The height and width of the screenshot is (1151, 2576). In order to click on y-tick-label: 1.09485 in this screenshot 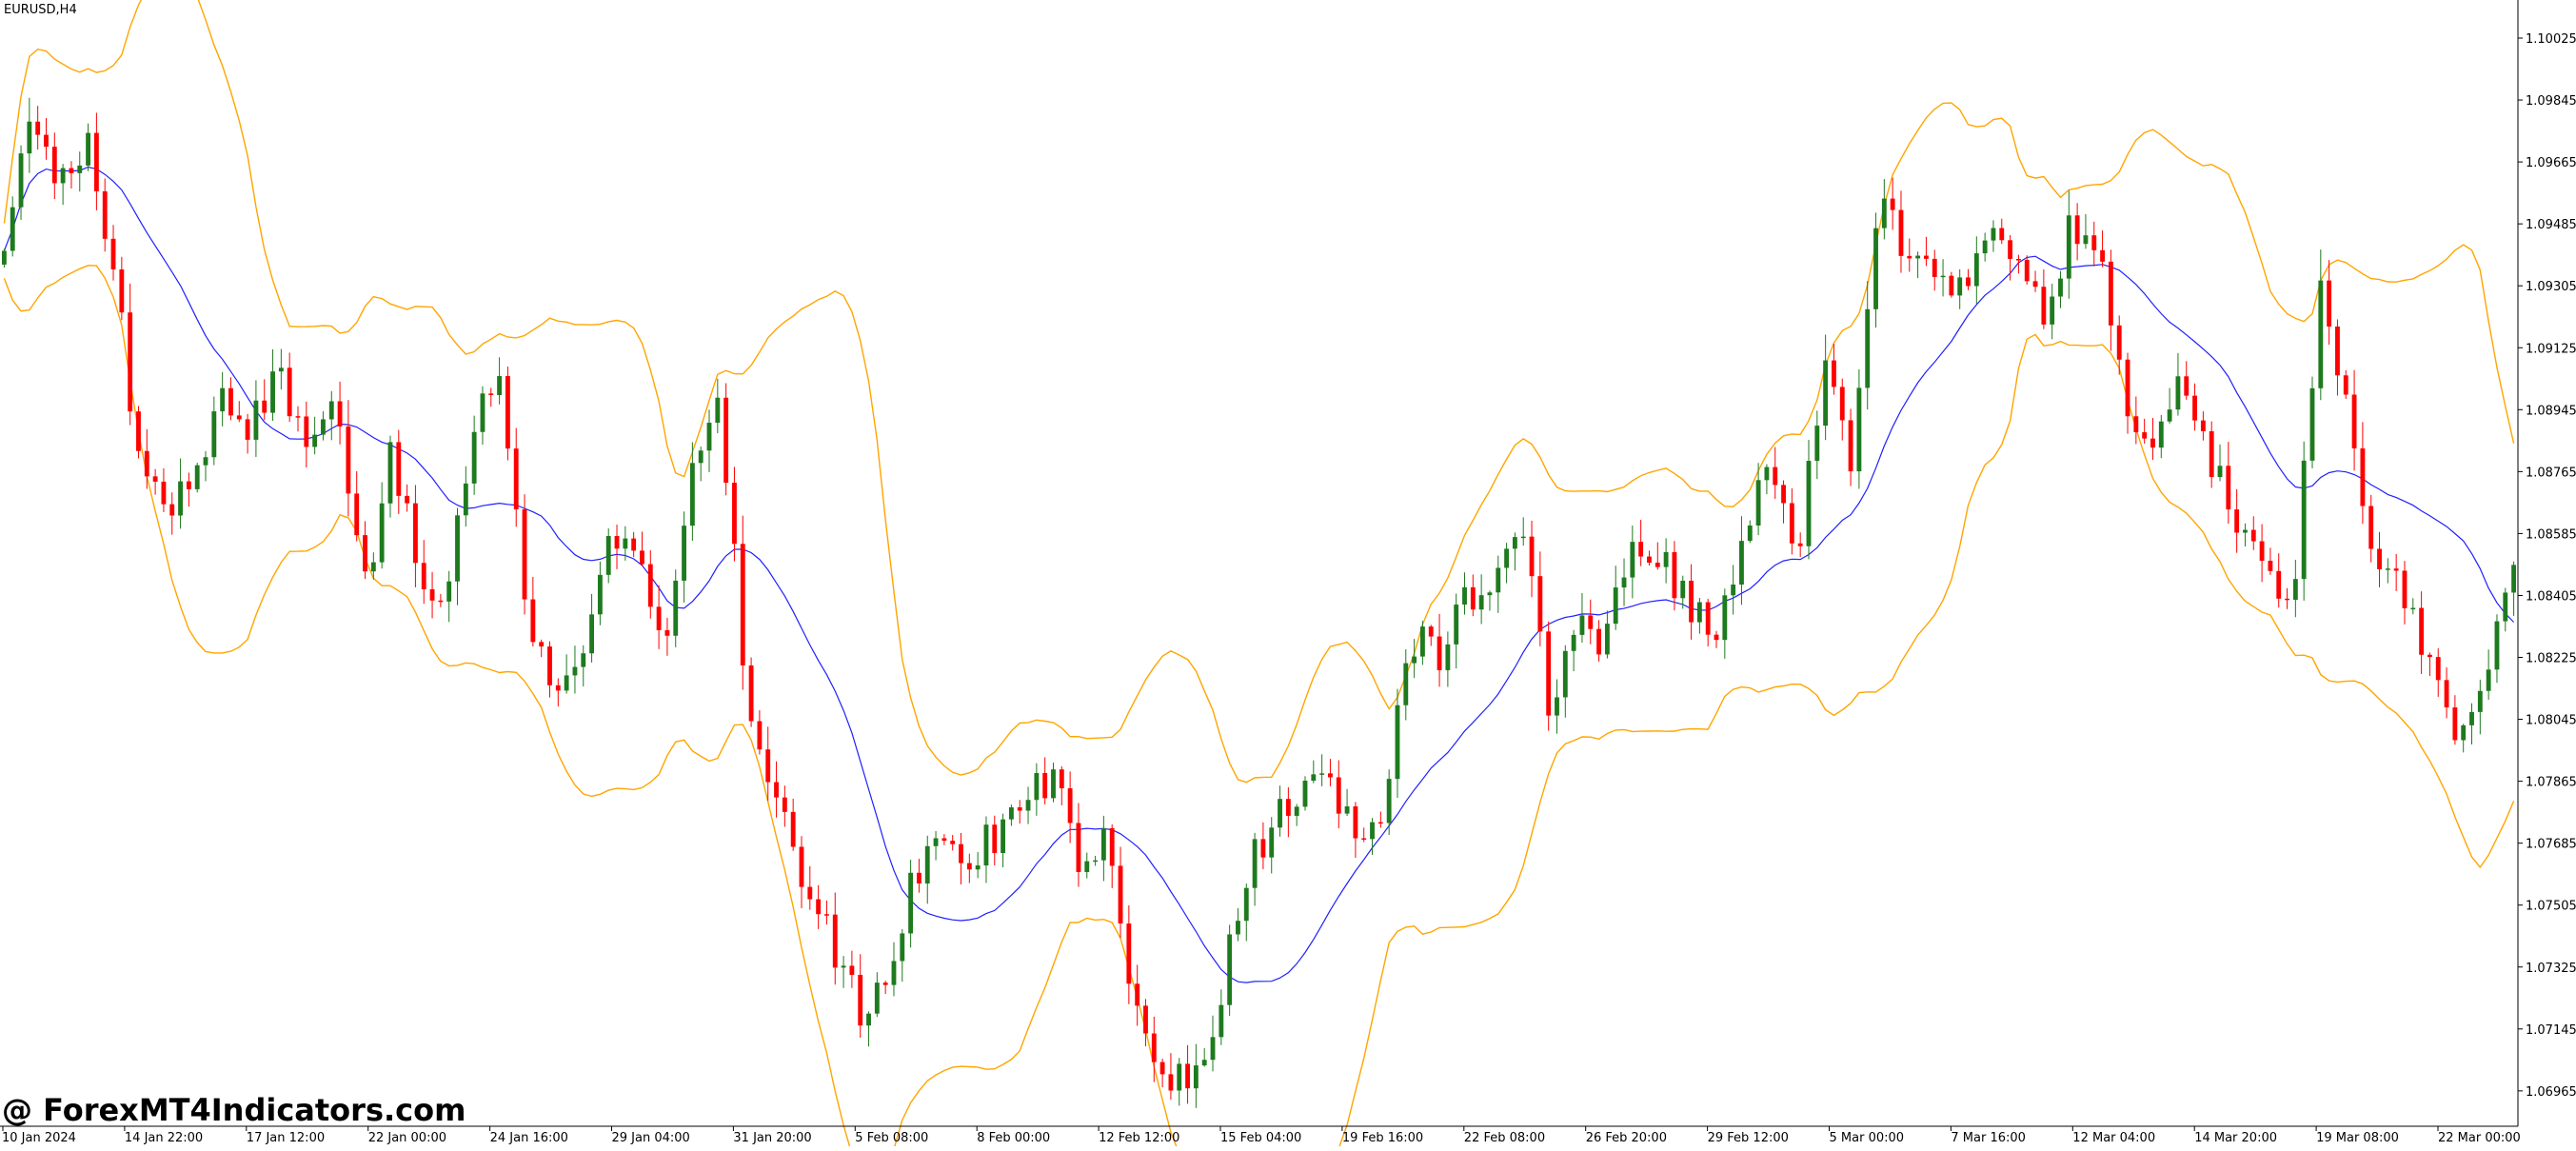, I will do `click(2551, 225)`.